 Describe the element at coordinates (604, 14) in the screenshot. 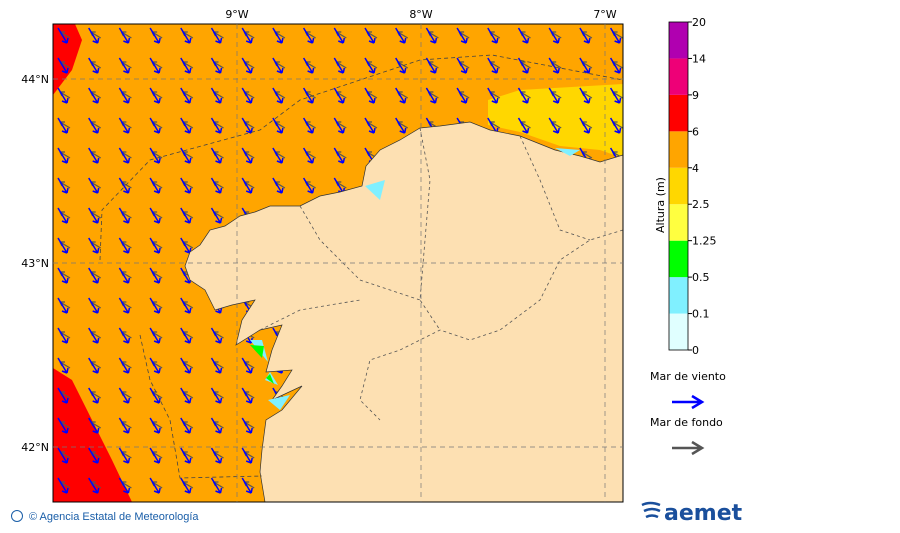

I see `lon-label: 7°W` at that location.